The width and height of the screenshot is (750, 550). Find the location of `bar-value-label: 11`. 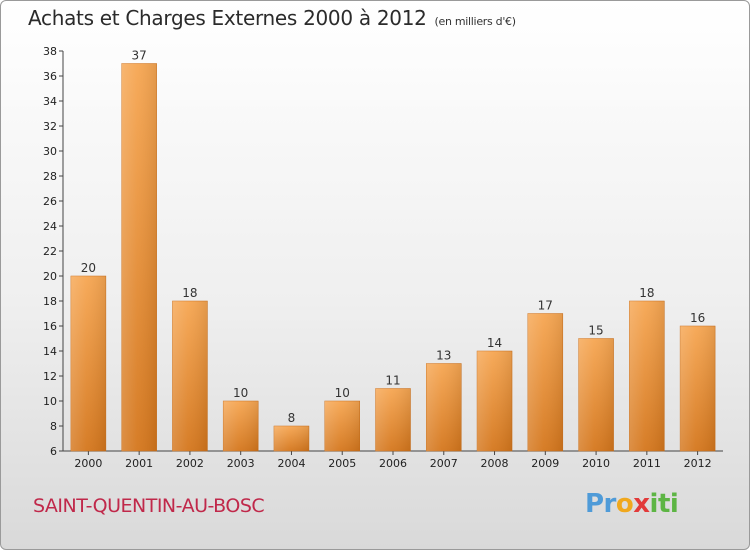

bar-value-label: 11 is located at coordinates (392, 381).